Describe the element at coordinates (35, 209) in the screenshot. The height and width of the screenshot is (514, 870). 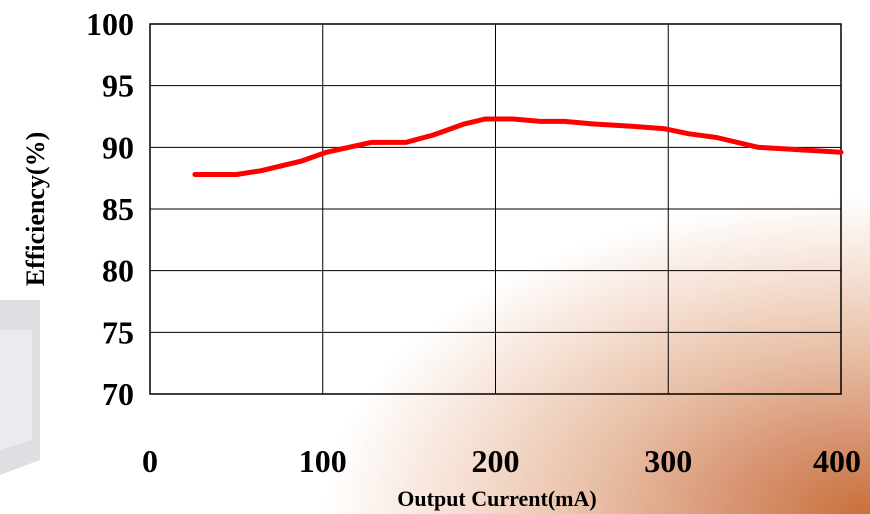
I see `y-axis-title: Efficiency(%)` at that location.